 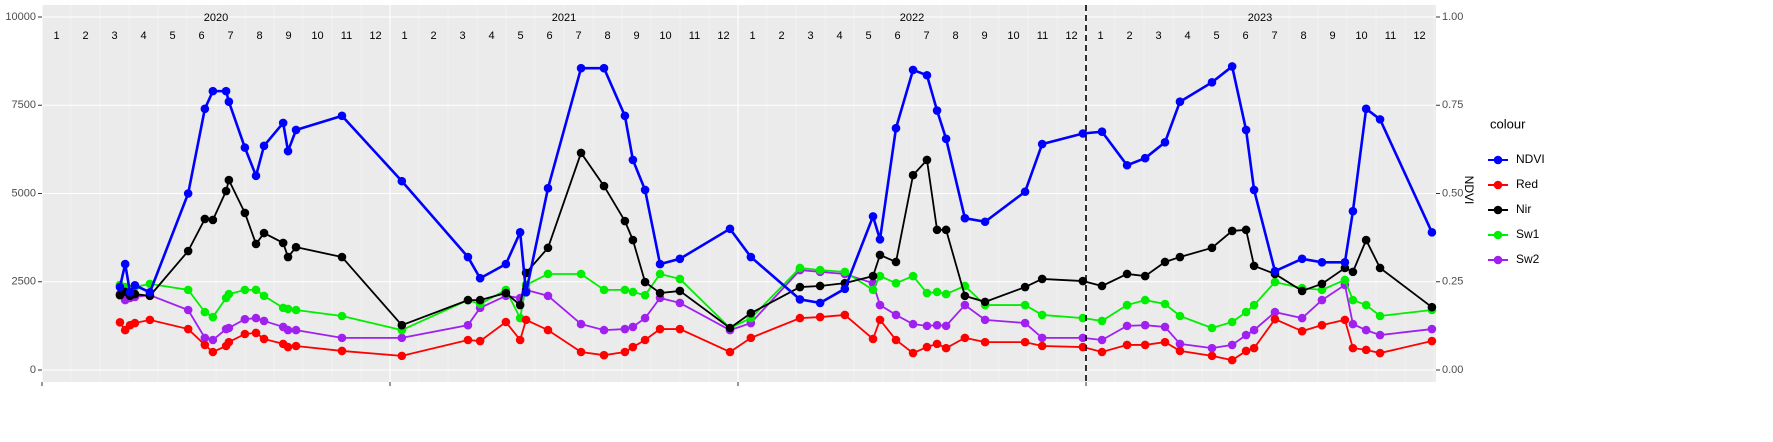 What do you see at coordinates (1390, 36) in the screenshot?
I see `month-label: 11` at bounding box center [1390, 36].